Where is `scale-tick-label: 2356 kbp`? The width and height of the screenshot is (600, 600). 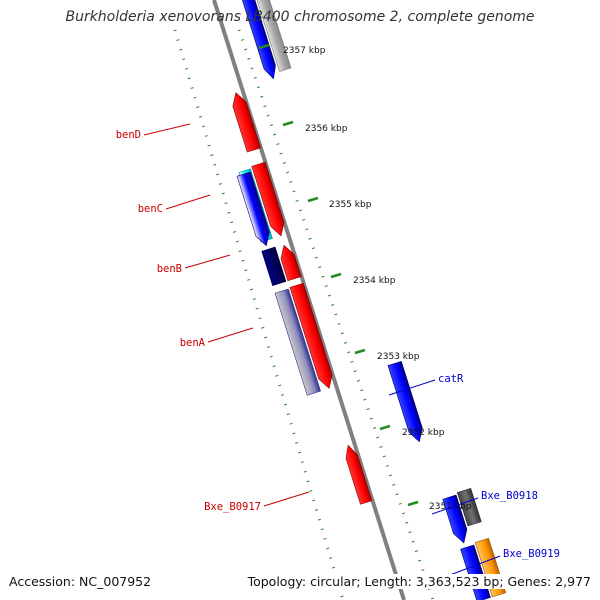 scale-tick-label: 2356 kbp is located at coordinates (326, 129).